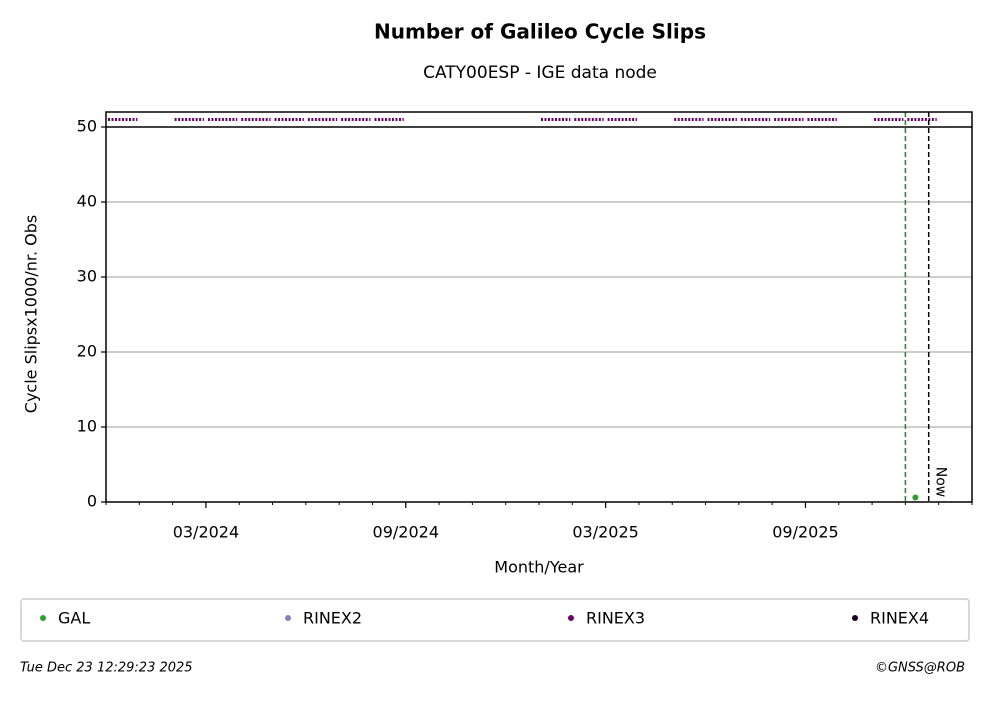 Image resolution: width=992 pixels, height=703 pixels. I want to click on y-tick-label: 20, so click(87, 351).